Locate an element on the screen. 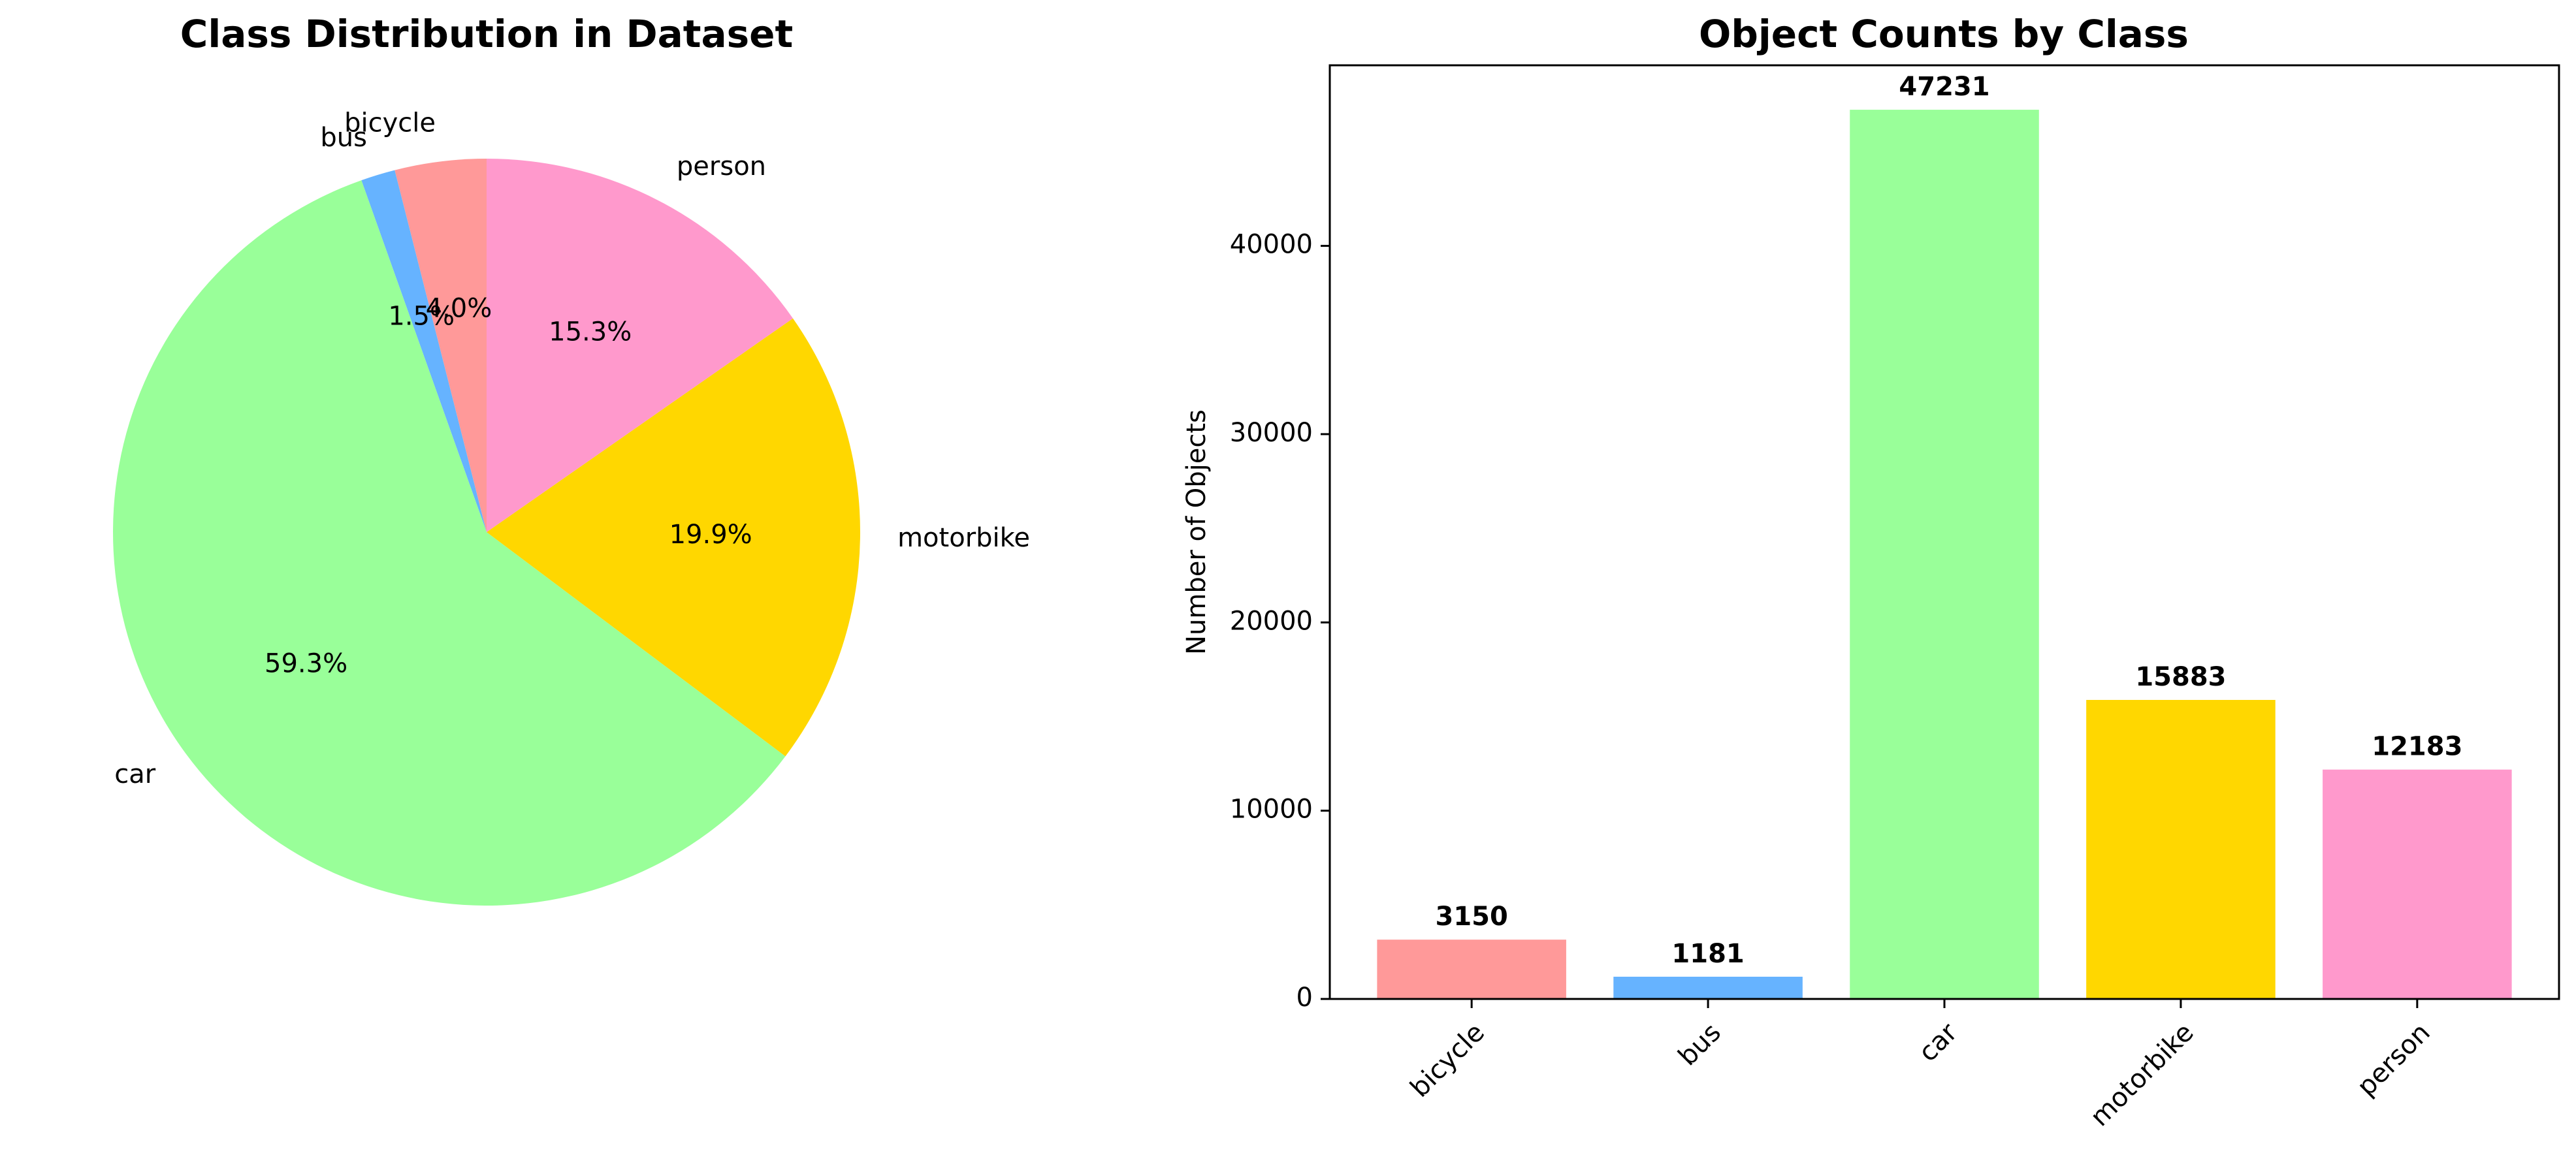 This screenshot has height=1155, width=2576. bar-chart-title: Object Counts by Class is located at coordinates (1944, 34).